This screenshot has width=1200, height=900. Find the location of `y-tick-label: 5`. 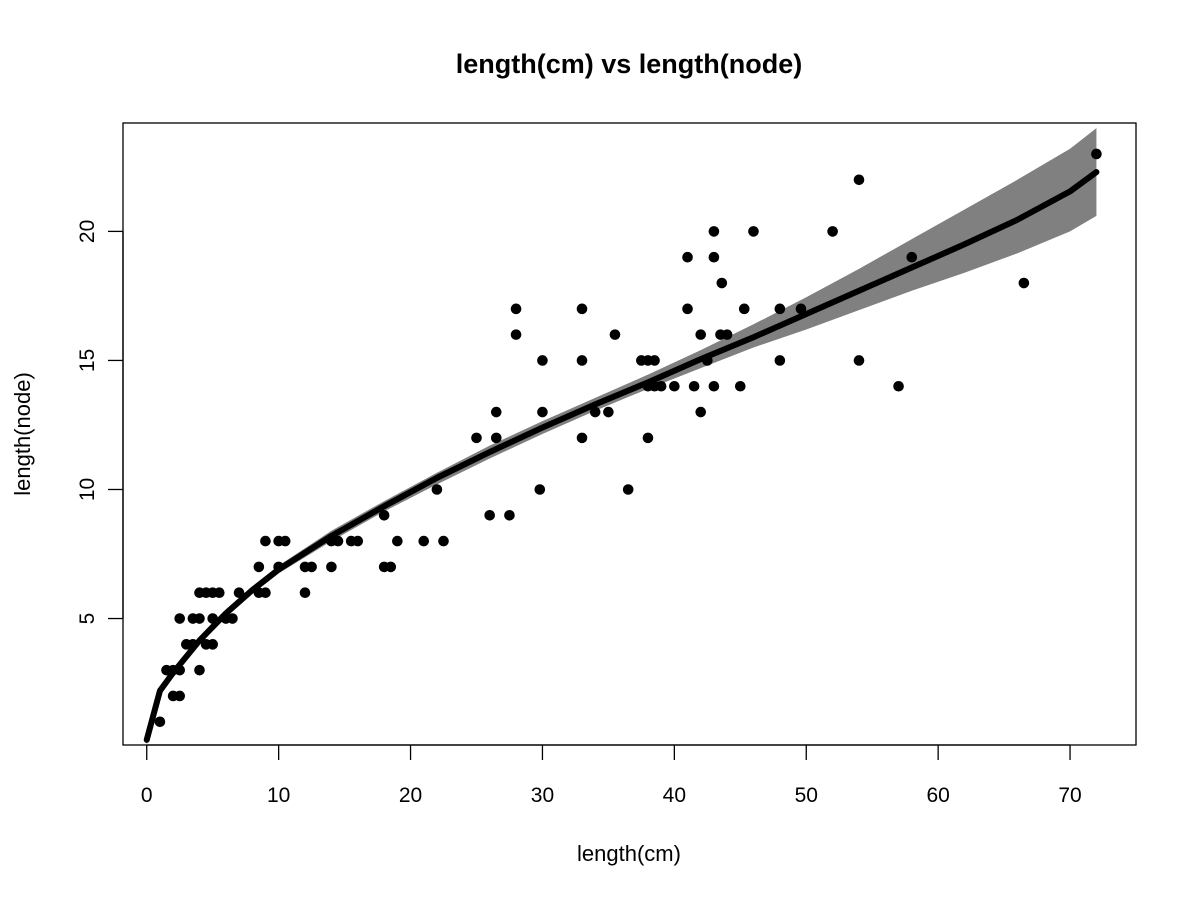

y-tick-label: 5 is located at coordinates (87, 619).